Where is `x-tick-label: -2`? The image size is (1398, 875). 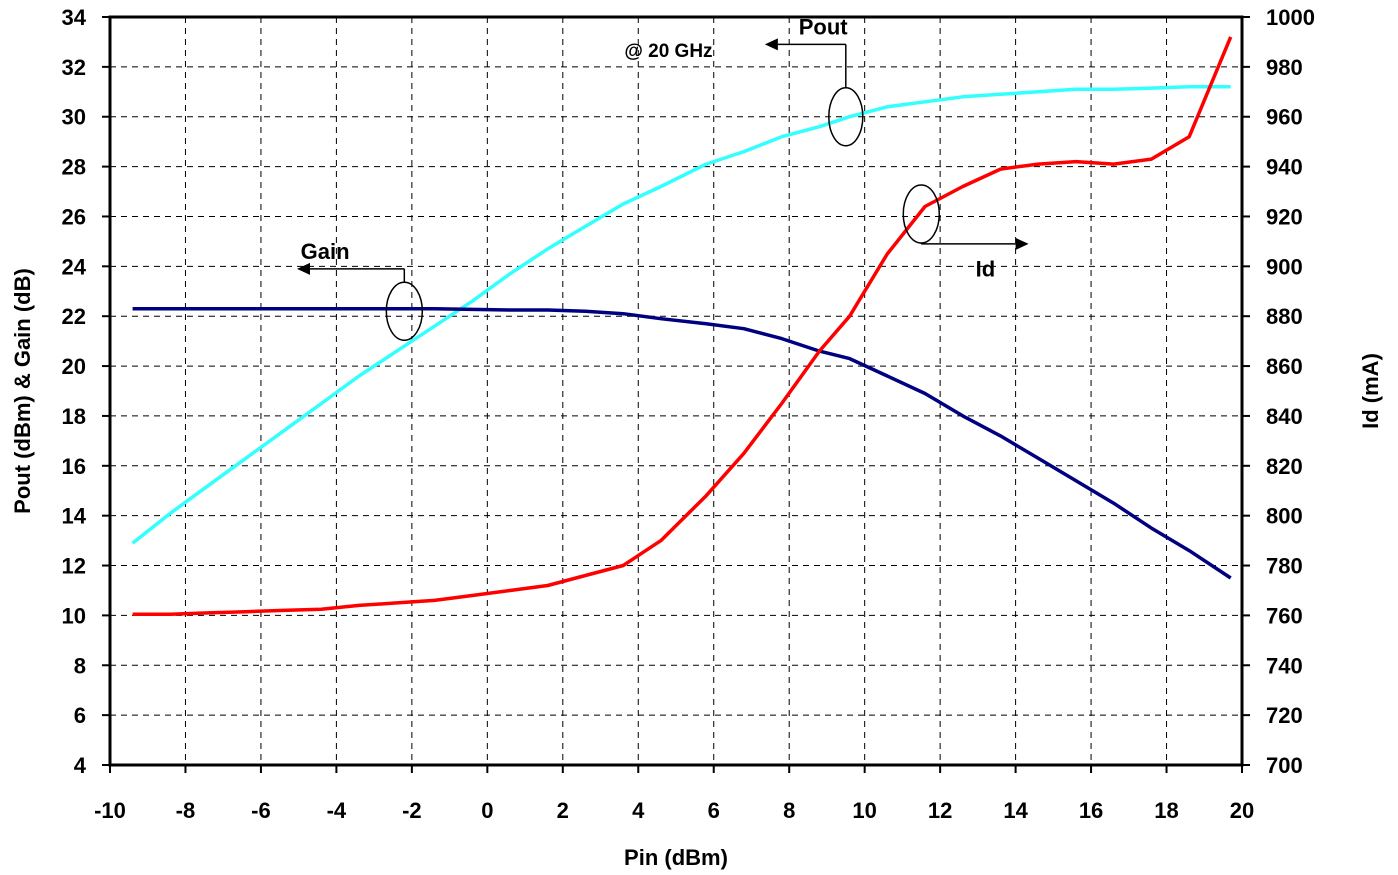 x-tick-label: -2 is located at coordinates (412, 810).